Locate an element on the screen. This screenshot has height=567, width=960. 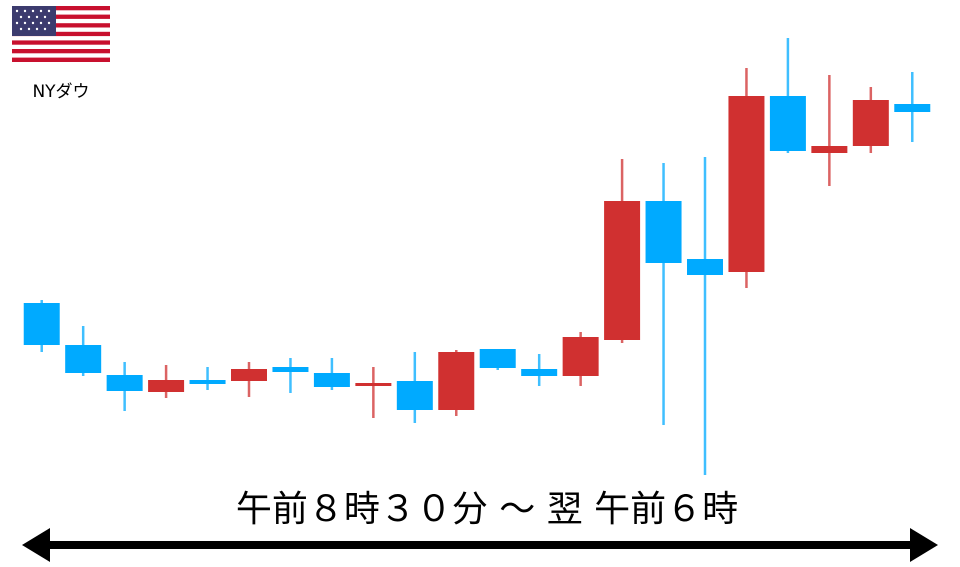
us-flag is located at coordinates (61, 34).